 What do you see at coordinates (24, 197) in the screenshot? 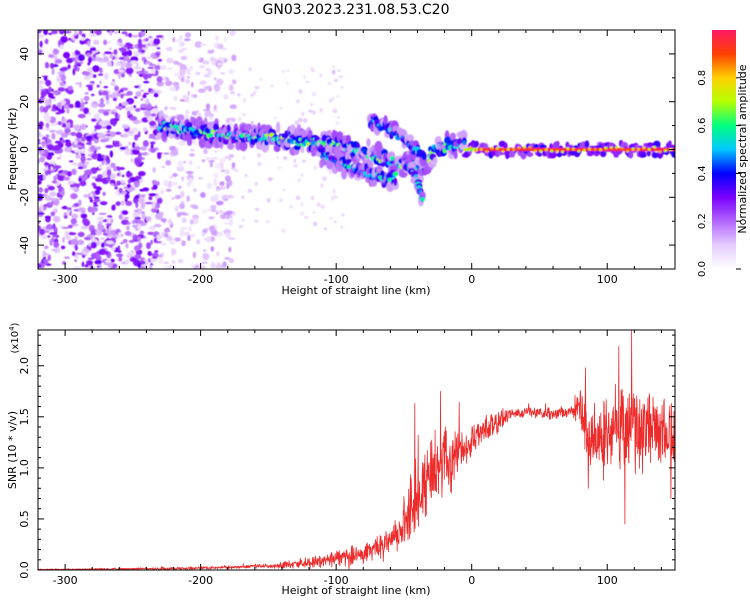
I see `y-tick-label: -20` at bounding box center [24, 197].